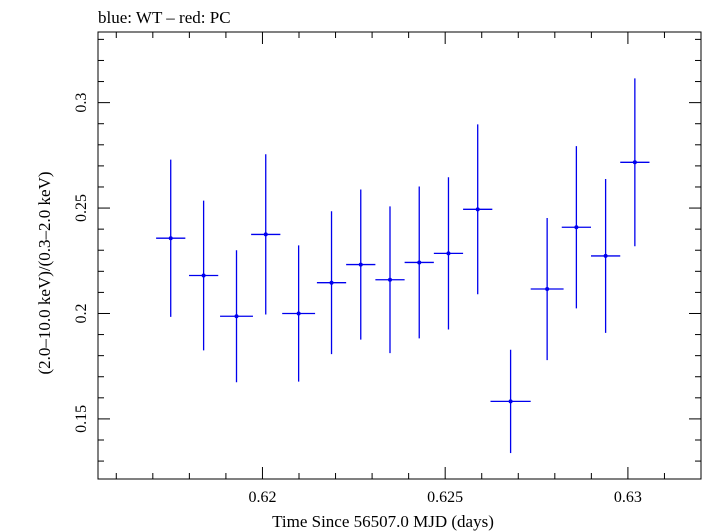  I want to click on x-tick-label: 0.63, so click(628, 497).